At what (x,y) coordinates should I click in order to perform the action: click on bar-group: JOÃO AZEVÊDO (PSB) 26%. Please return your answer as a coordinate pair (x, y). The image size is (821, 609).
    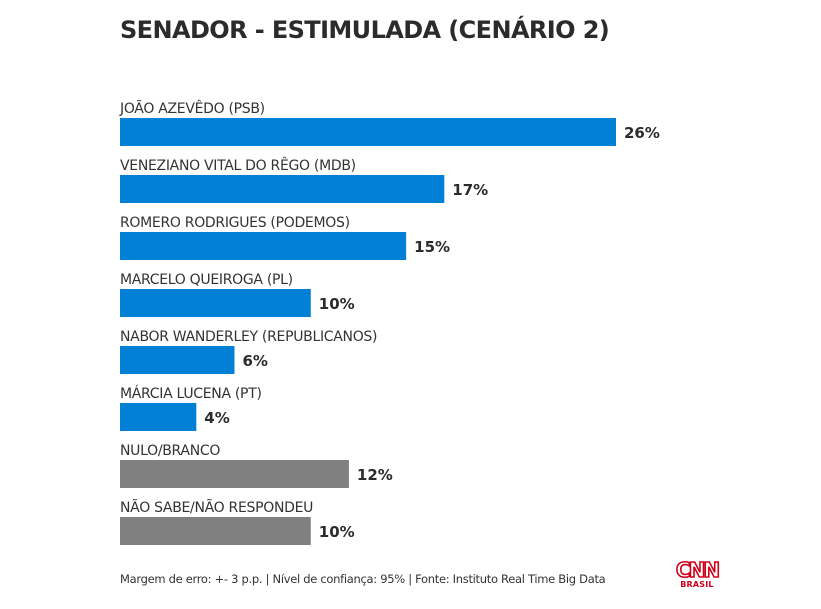
    Looking at the image, I should click on (389, 122).